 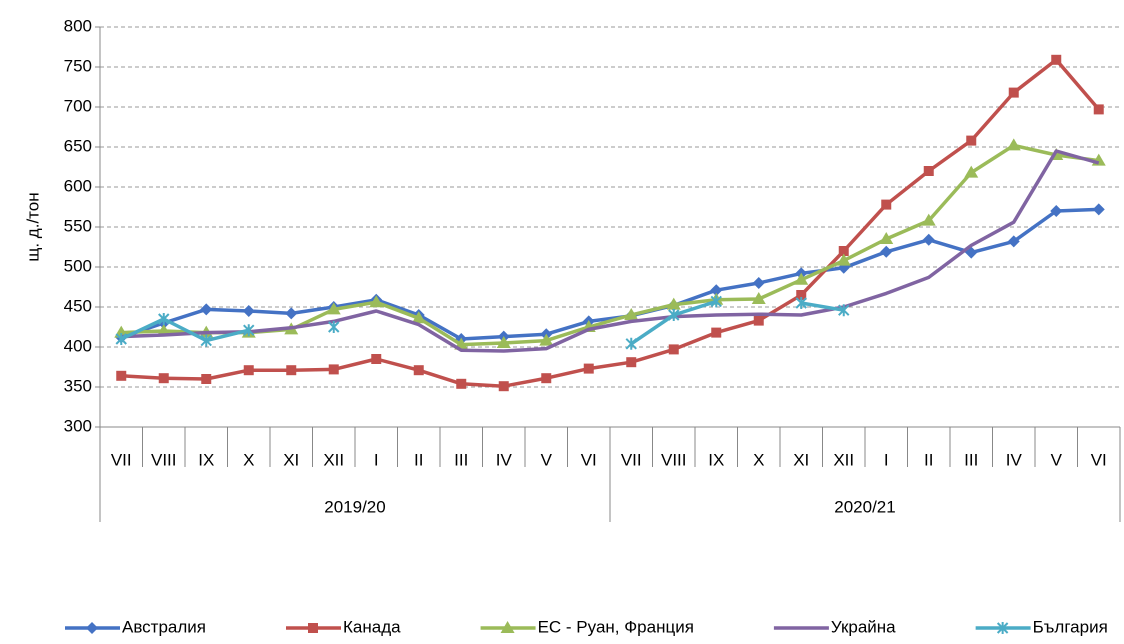 What do you see at coordinates (418, 459) in the screenshot?
I see `x-tick-label: II` at bounding box center [418, 459].